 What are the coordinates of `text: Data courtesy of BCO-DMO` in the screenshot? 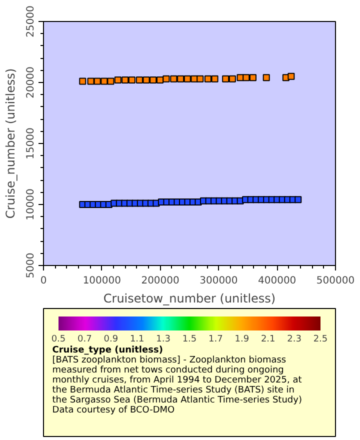 It's located at (113, 411).